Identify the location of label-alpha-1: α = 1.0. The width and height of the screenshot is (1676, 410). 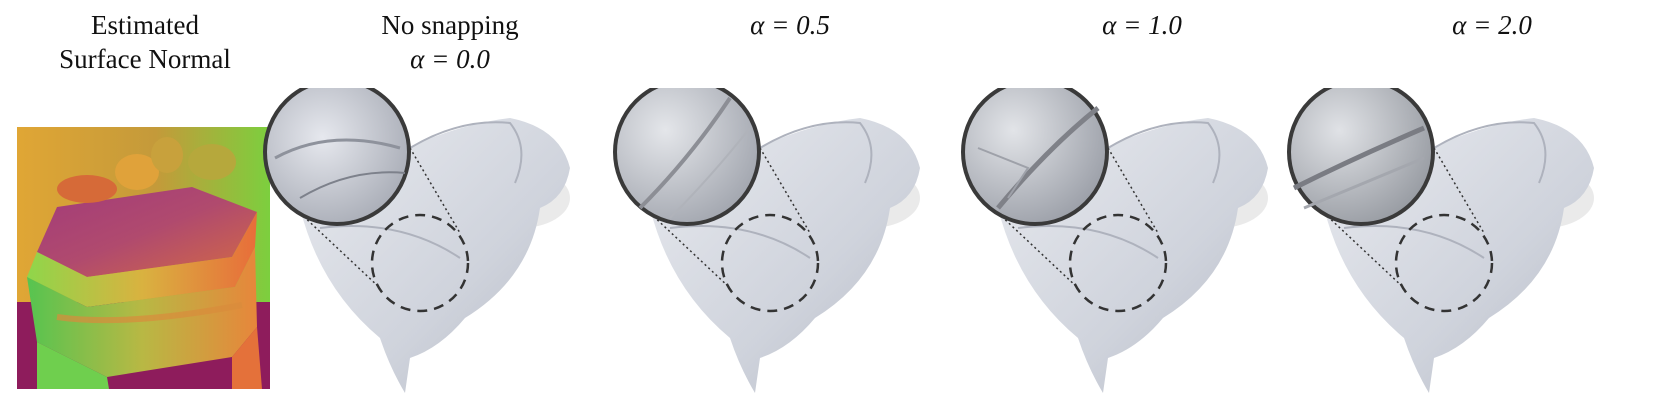
(1142, 25).